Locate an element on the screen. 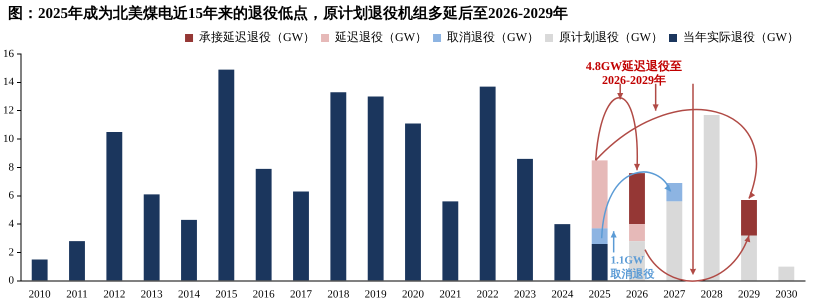 Image resolution: width=813 pixels, height=304 pixels. y-tick-label: 0 is located at coordinates (11, 280).